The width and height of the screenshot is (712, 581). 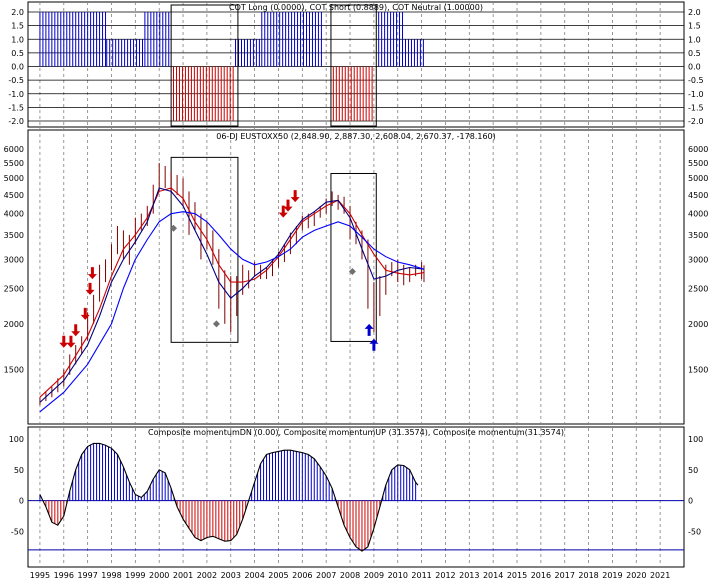 I want to click on x-tick-label: 2007, so click(x=326, y=575).